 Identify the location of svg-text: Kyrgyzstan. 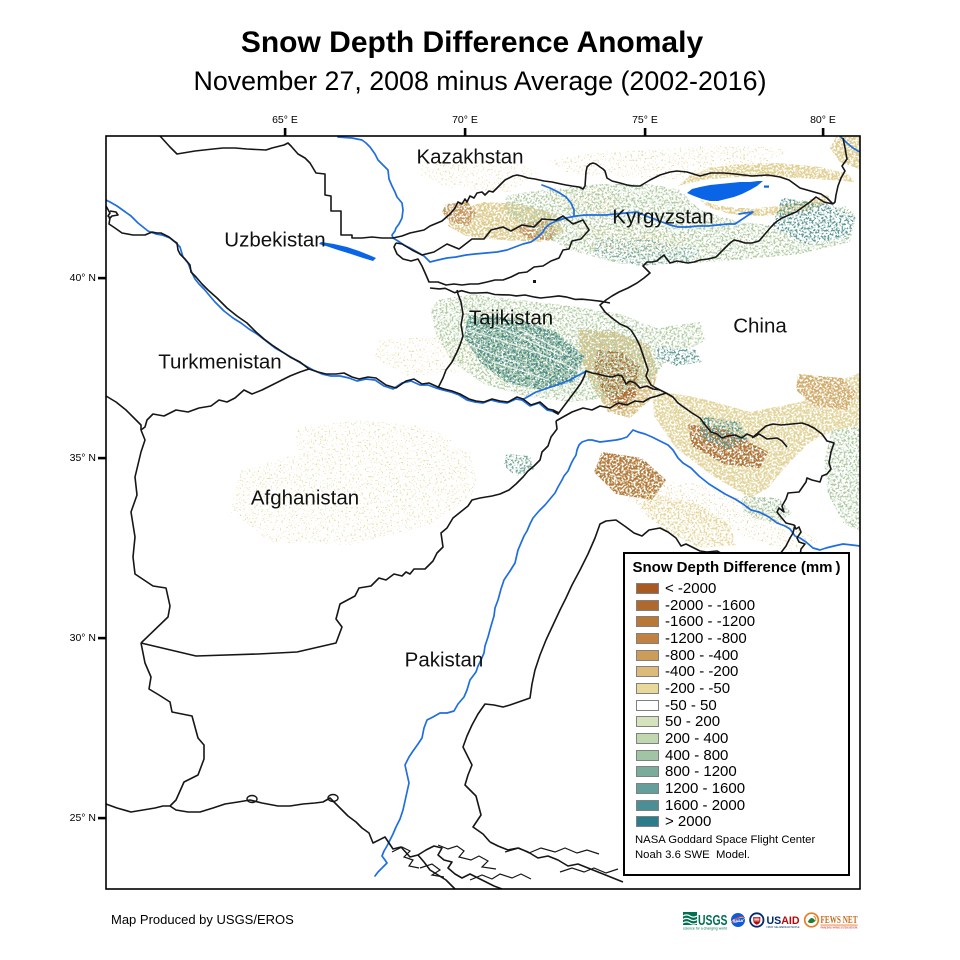
(662, 216).